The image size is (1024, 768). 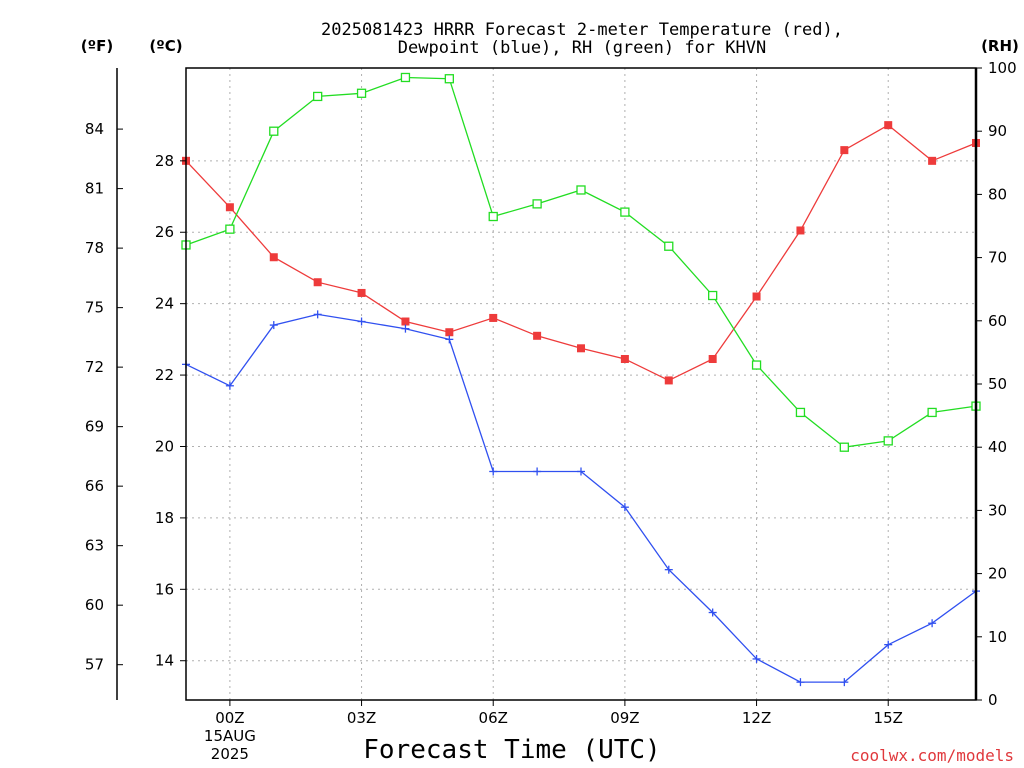 What do you see at coordinates (94, 665) in the screenshot?
I see `fahrenheit-tick-label: 57` at bounding box center [94, 665].